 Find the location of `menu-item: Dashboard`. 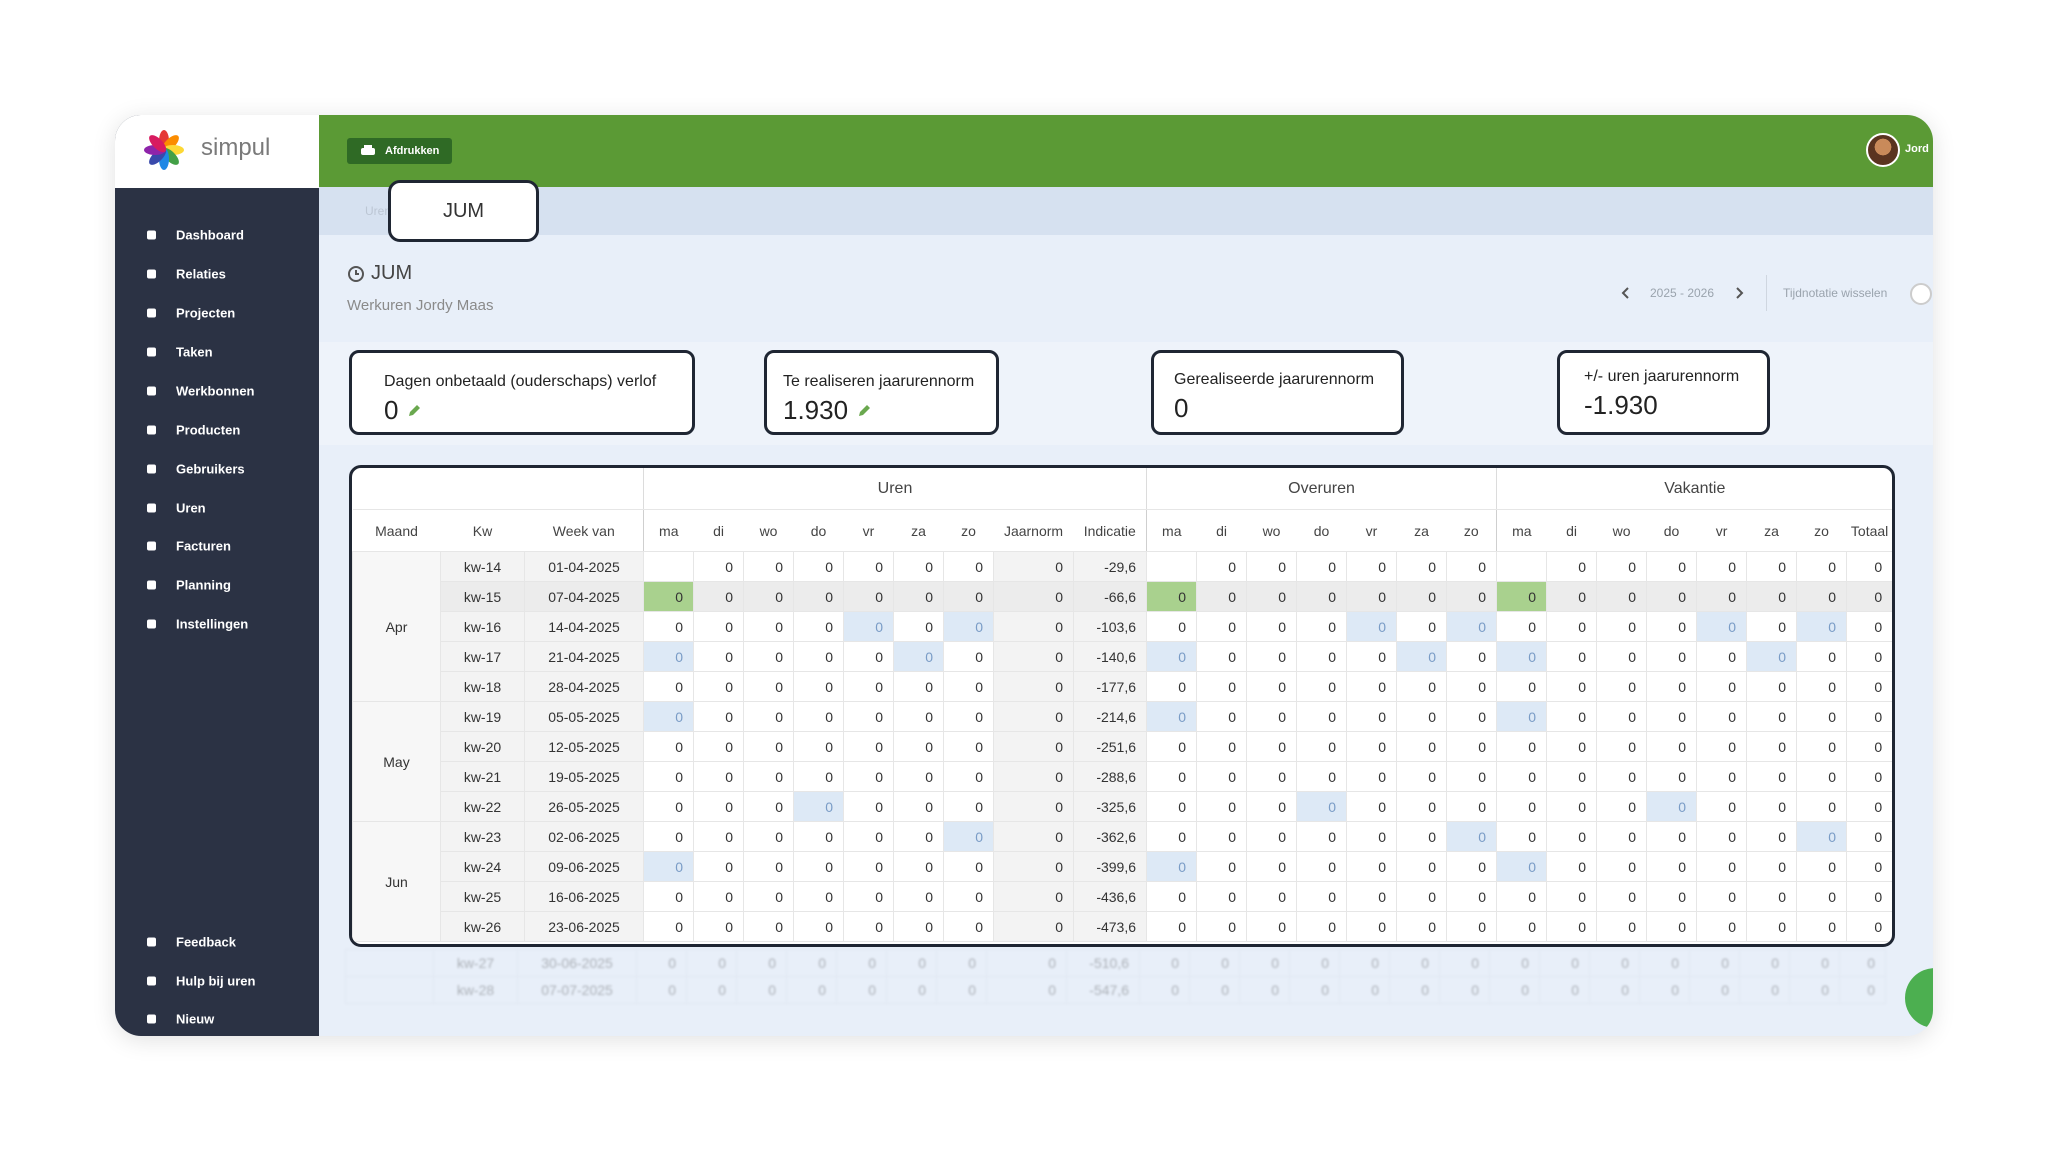

menu-item: Dashboard is located at coordinates (210, 235).